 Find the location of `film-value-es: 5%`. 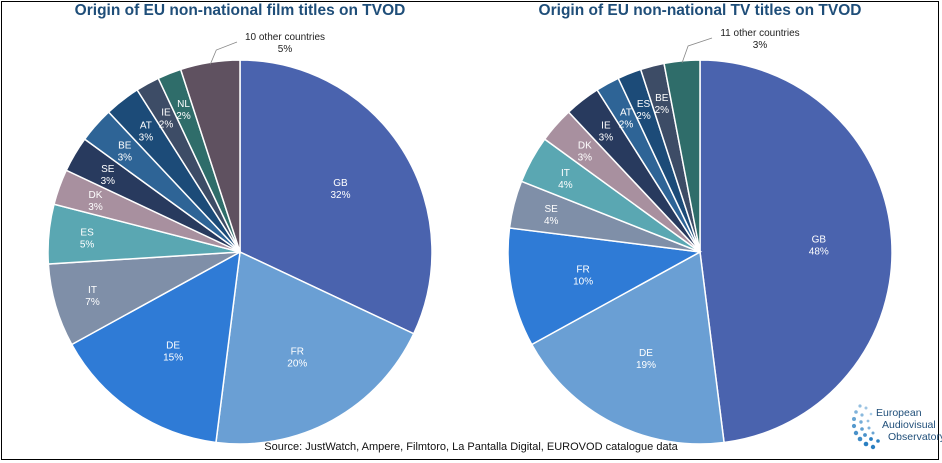

film-value-es: 5% is located at coordinates (87, 245).